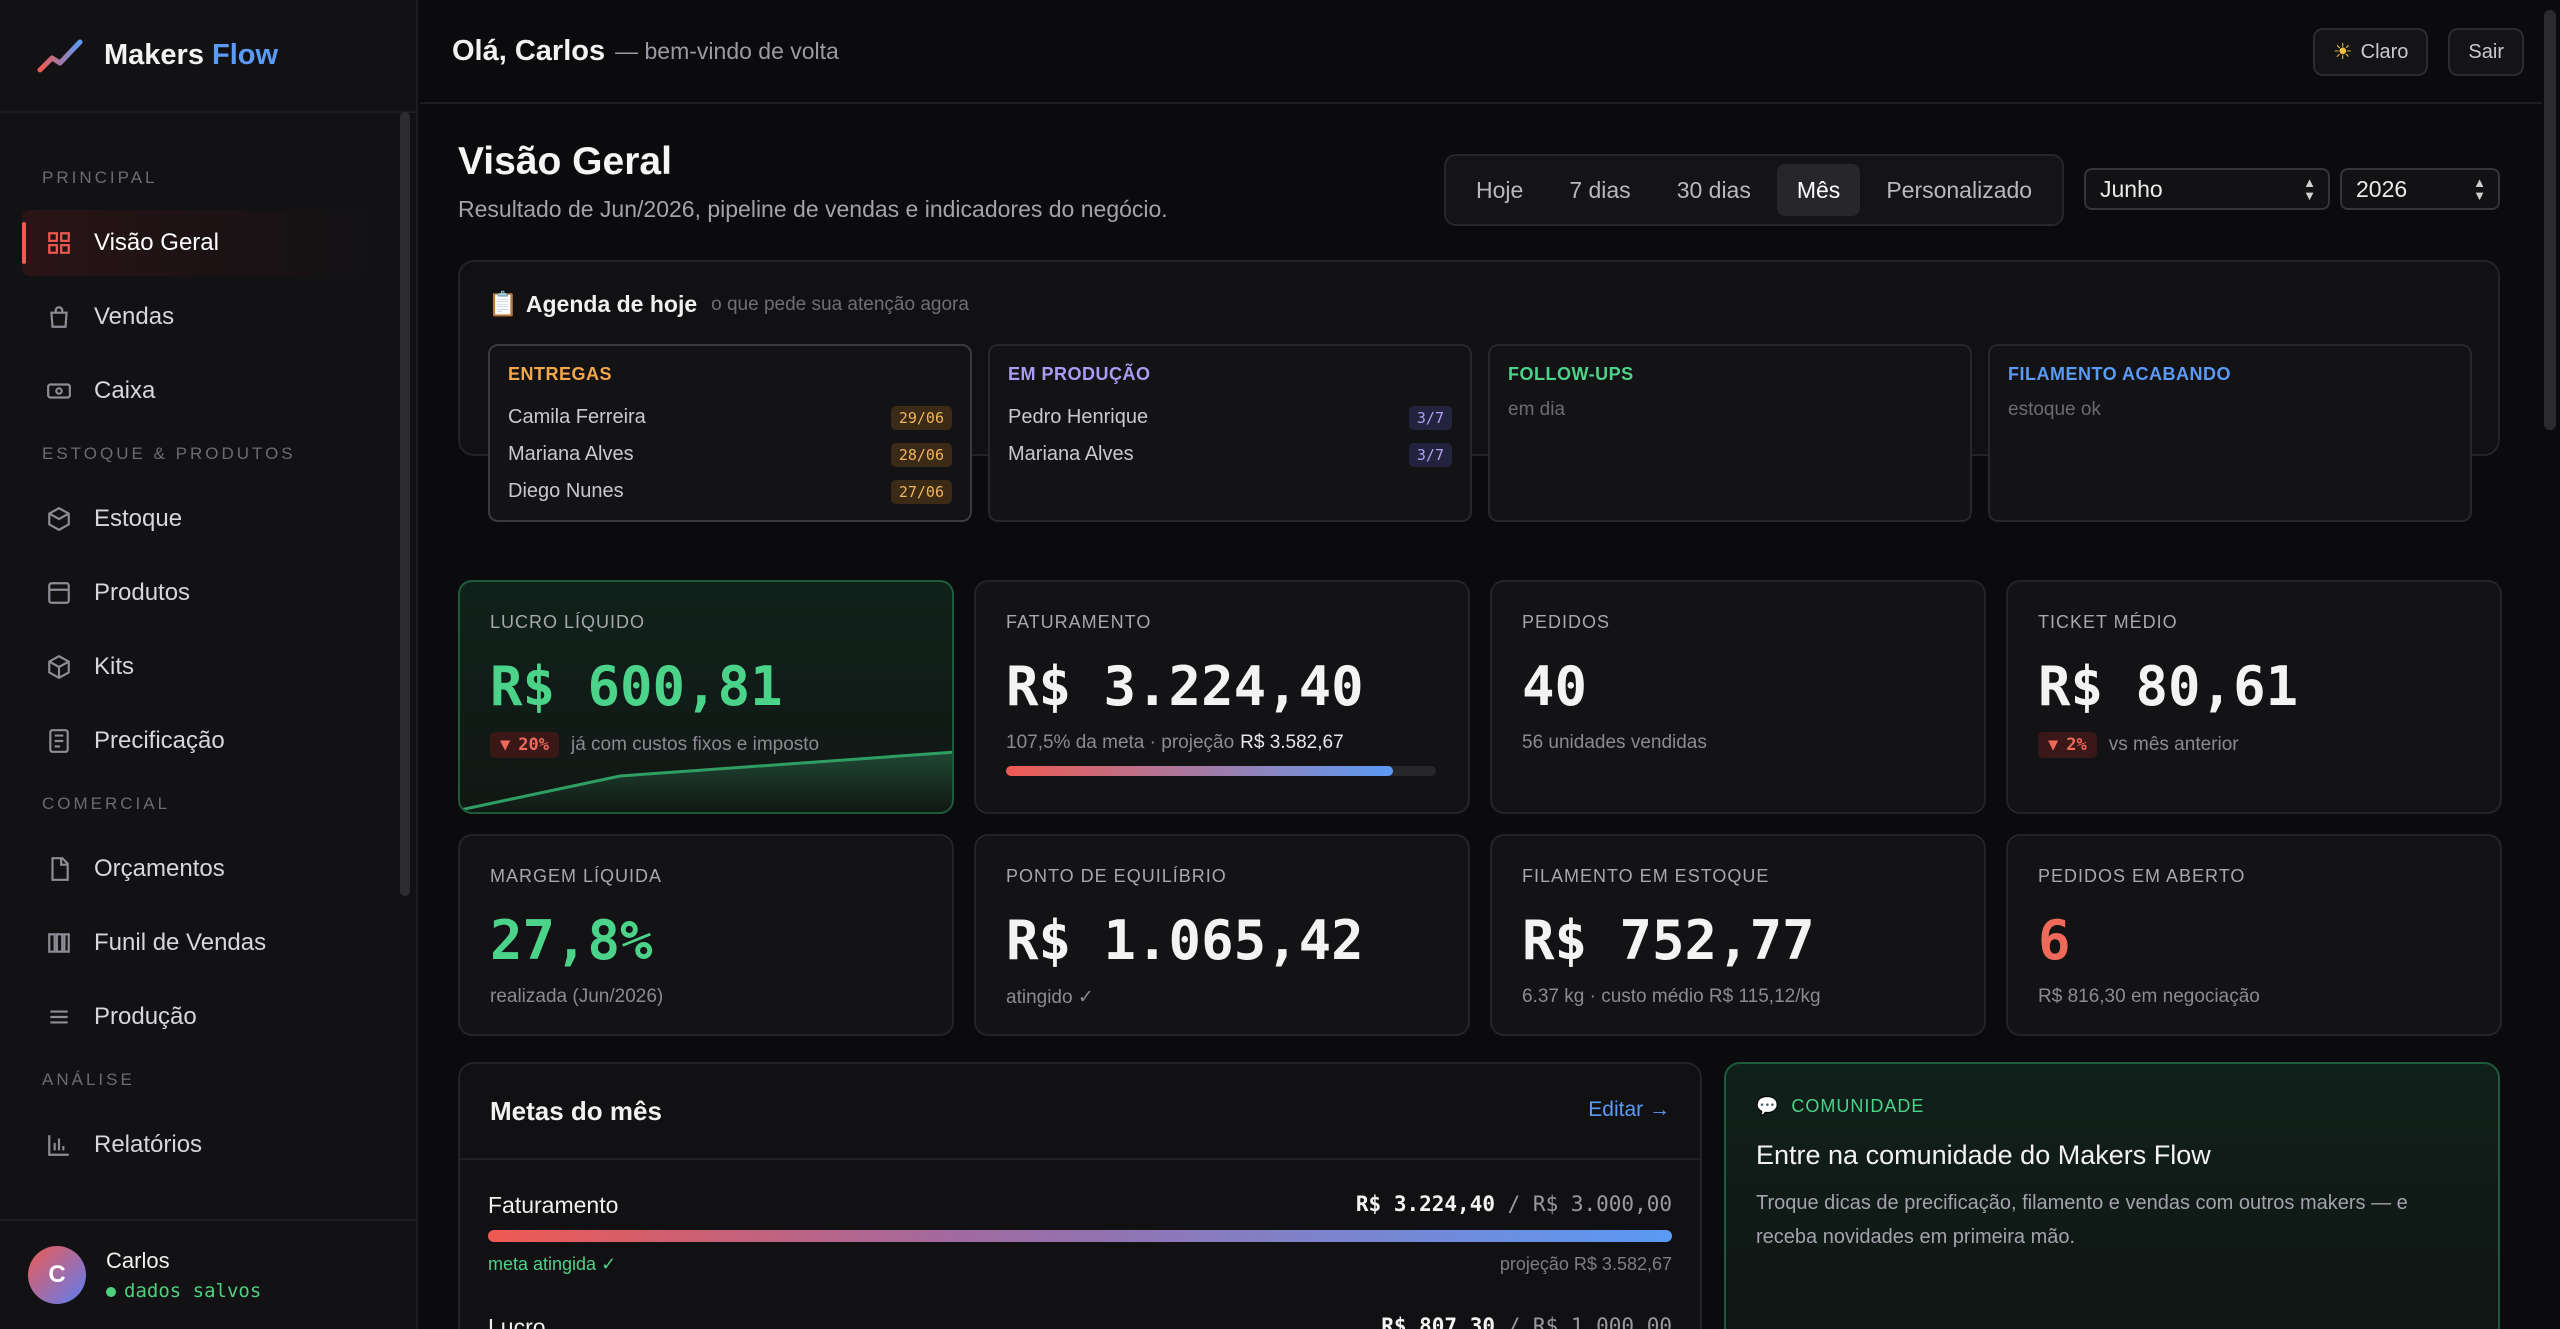 The image size is (2560, 1329). Describe the element at coordinates (59, 667) in the screenshot. I see `kit-icon` at that location.